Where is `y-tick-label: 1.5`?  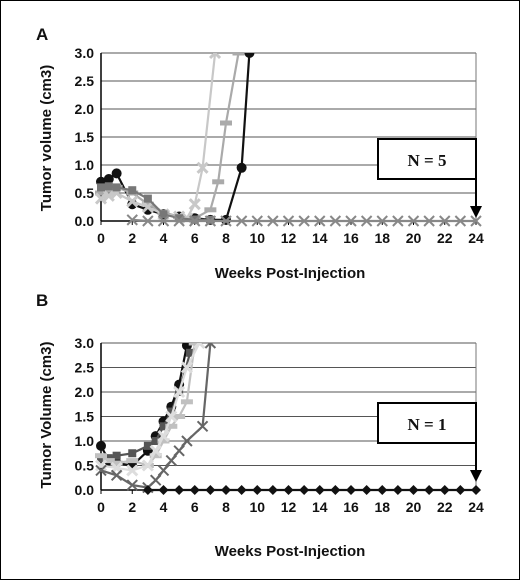
y-tick-label: 1.5 is located at coordinates (85, 417).